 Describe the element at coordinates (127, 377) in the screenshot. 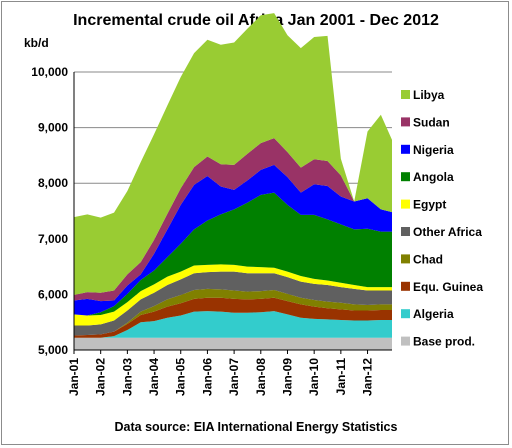

I see `x-tick-label: Jan-03` at that location.